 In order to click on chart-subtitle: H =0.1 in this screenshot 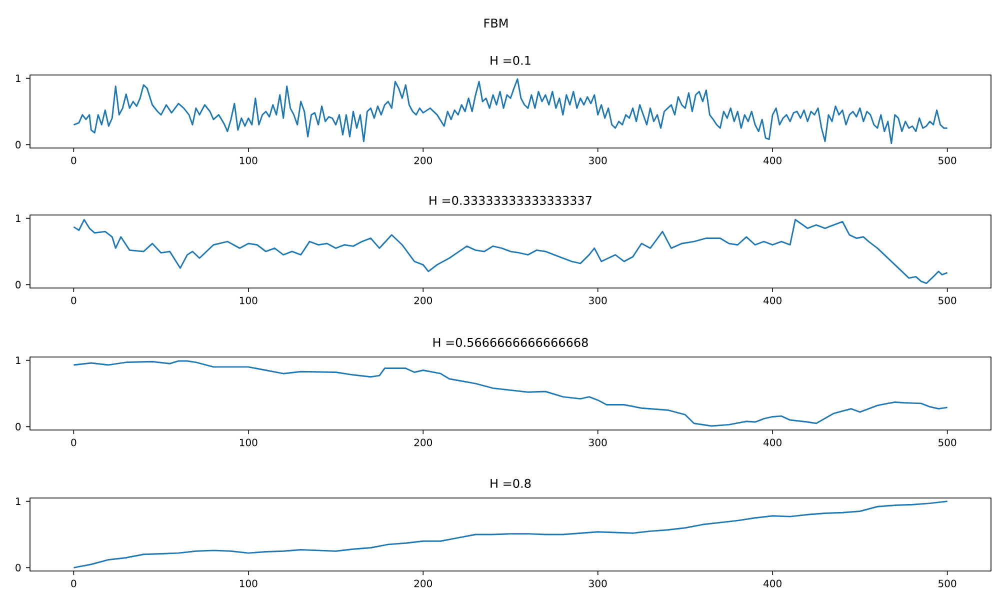, I will do `click(510, 60)`.